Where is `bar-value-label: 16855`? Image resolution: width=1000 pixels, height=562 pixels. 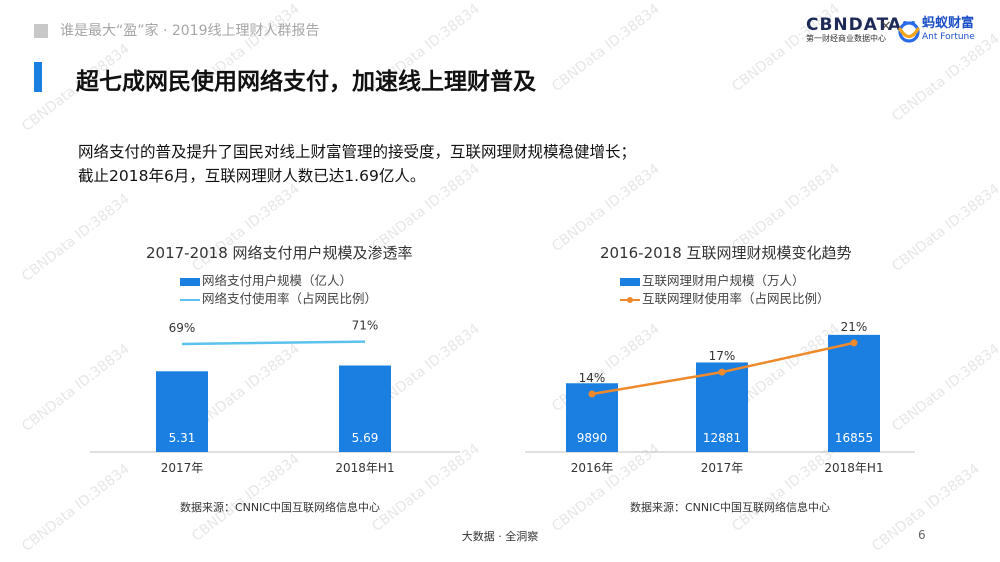
bar-value-label: 16855 is located at coordinates (854, 438).